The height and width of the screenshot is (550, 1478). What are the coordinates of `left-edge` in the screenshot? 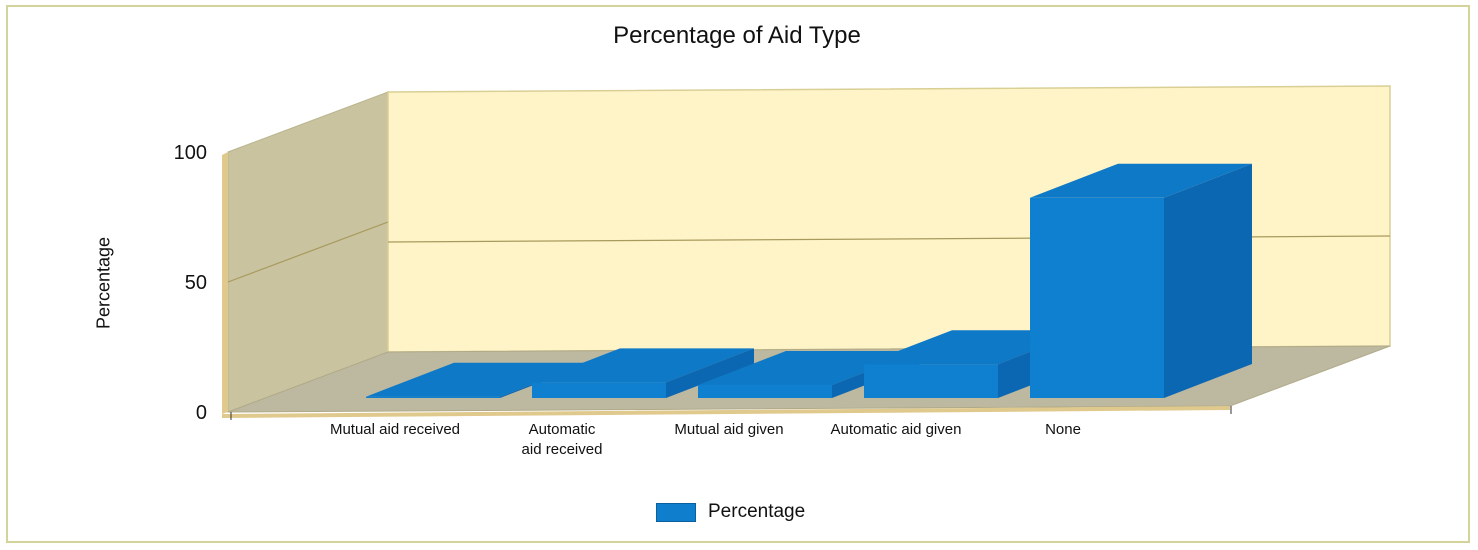 It's located at (225, 283).